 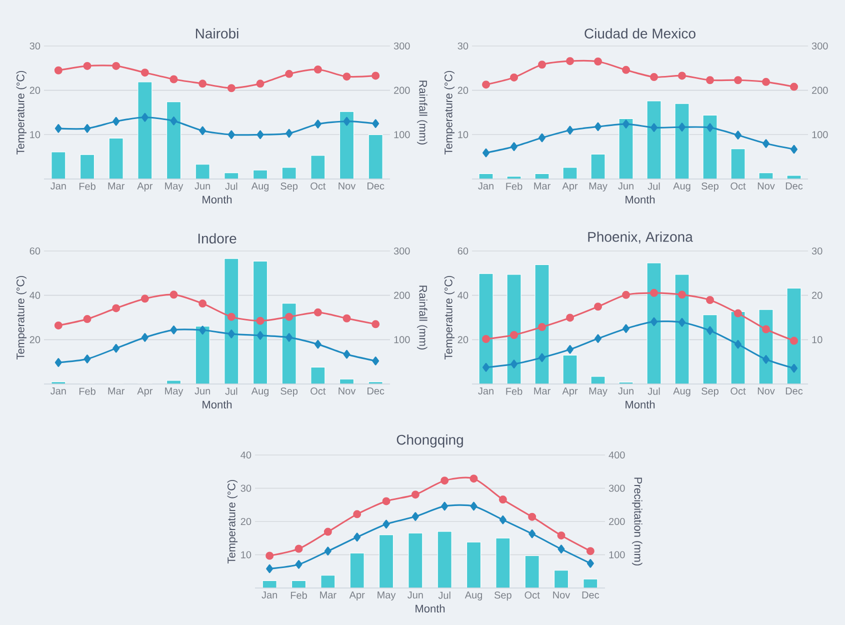 I want to click on chart-title: Nairobi, so click(x=217, y=33).